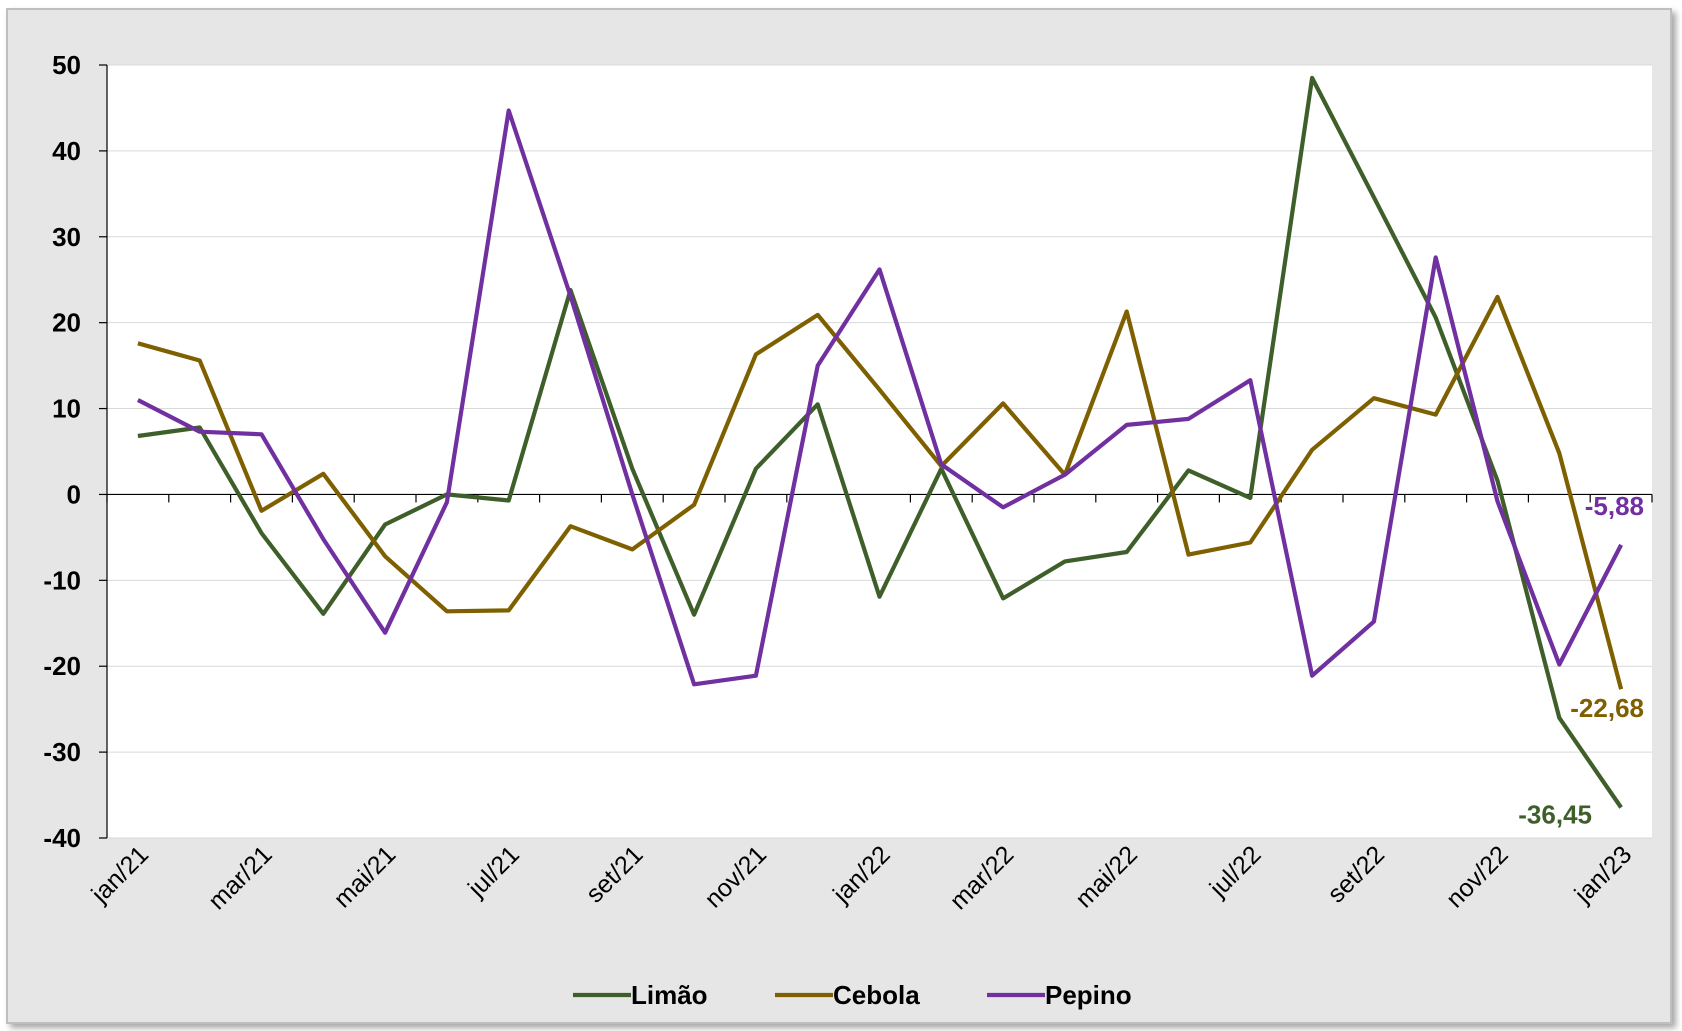 The height and width of the screenshot is (1031, 1682). I want to click on x-tick-label: nov/22, so click(1477, 876).